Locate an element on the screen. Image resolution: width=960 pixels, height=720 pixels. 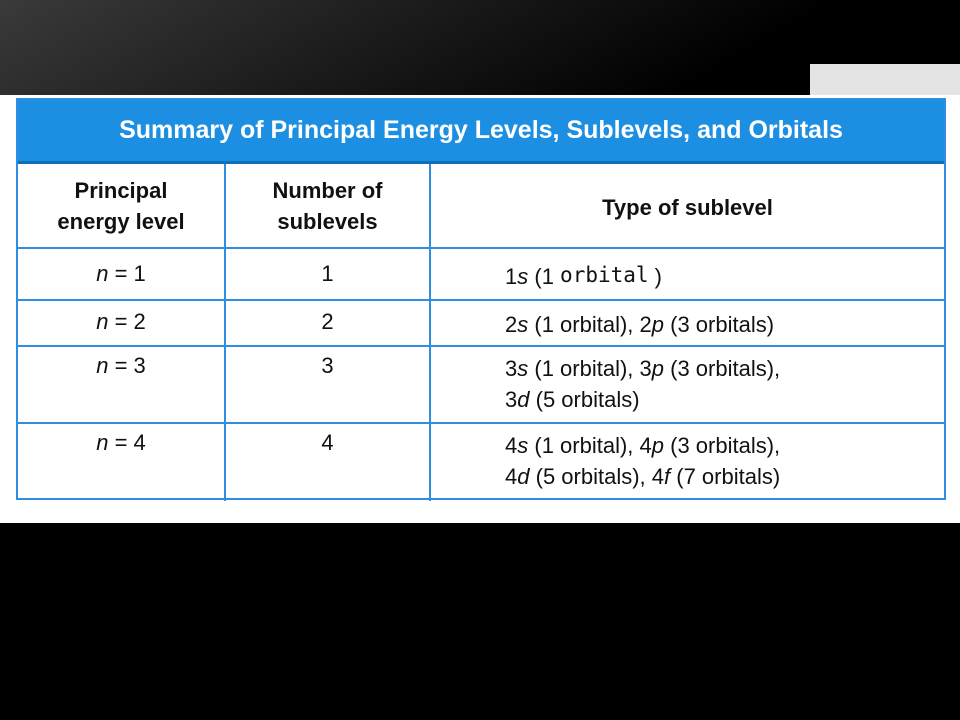
header-type-of-sublevel: Type of sublevel is located at coordinates (686, 206).